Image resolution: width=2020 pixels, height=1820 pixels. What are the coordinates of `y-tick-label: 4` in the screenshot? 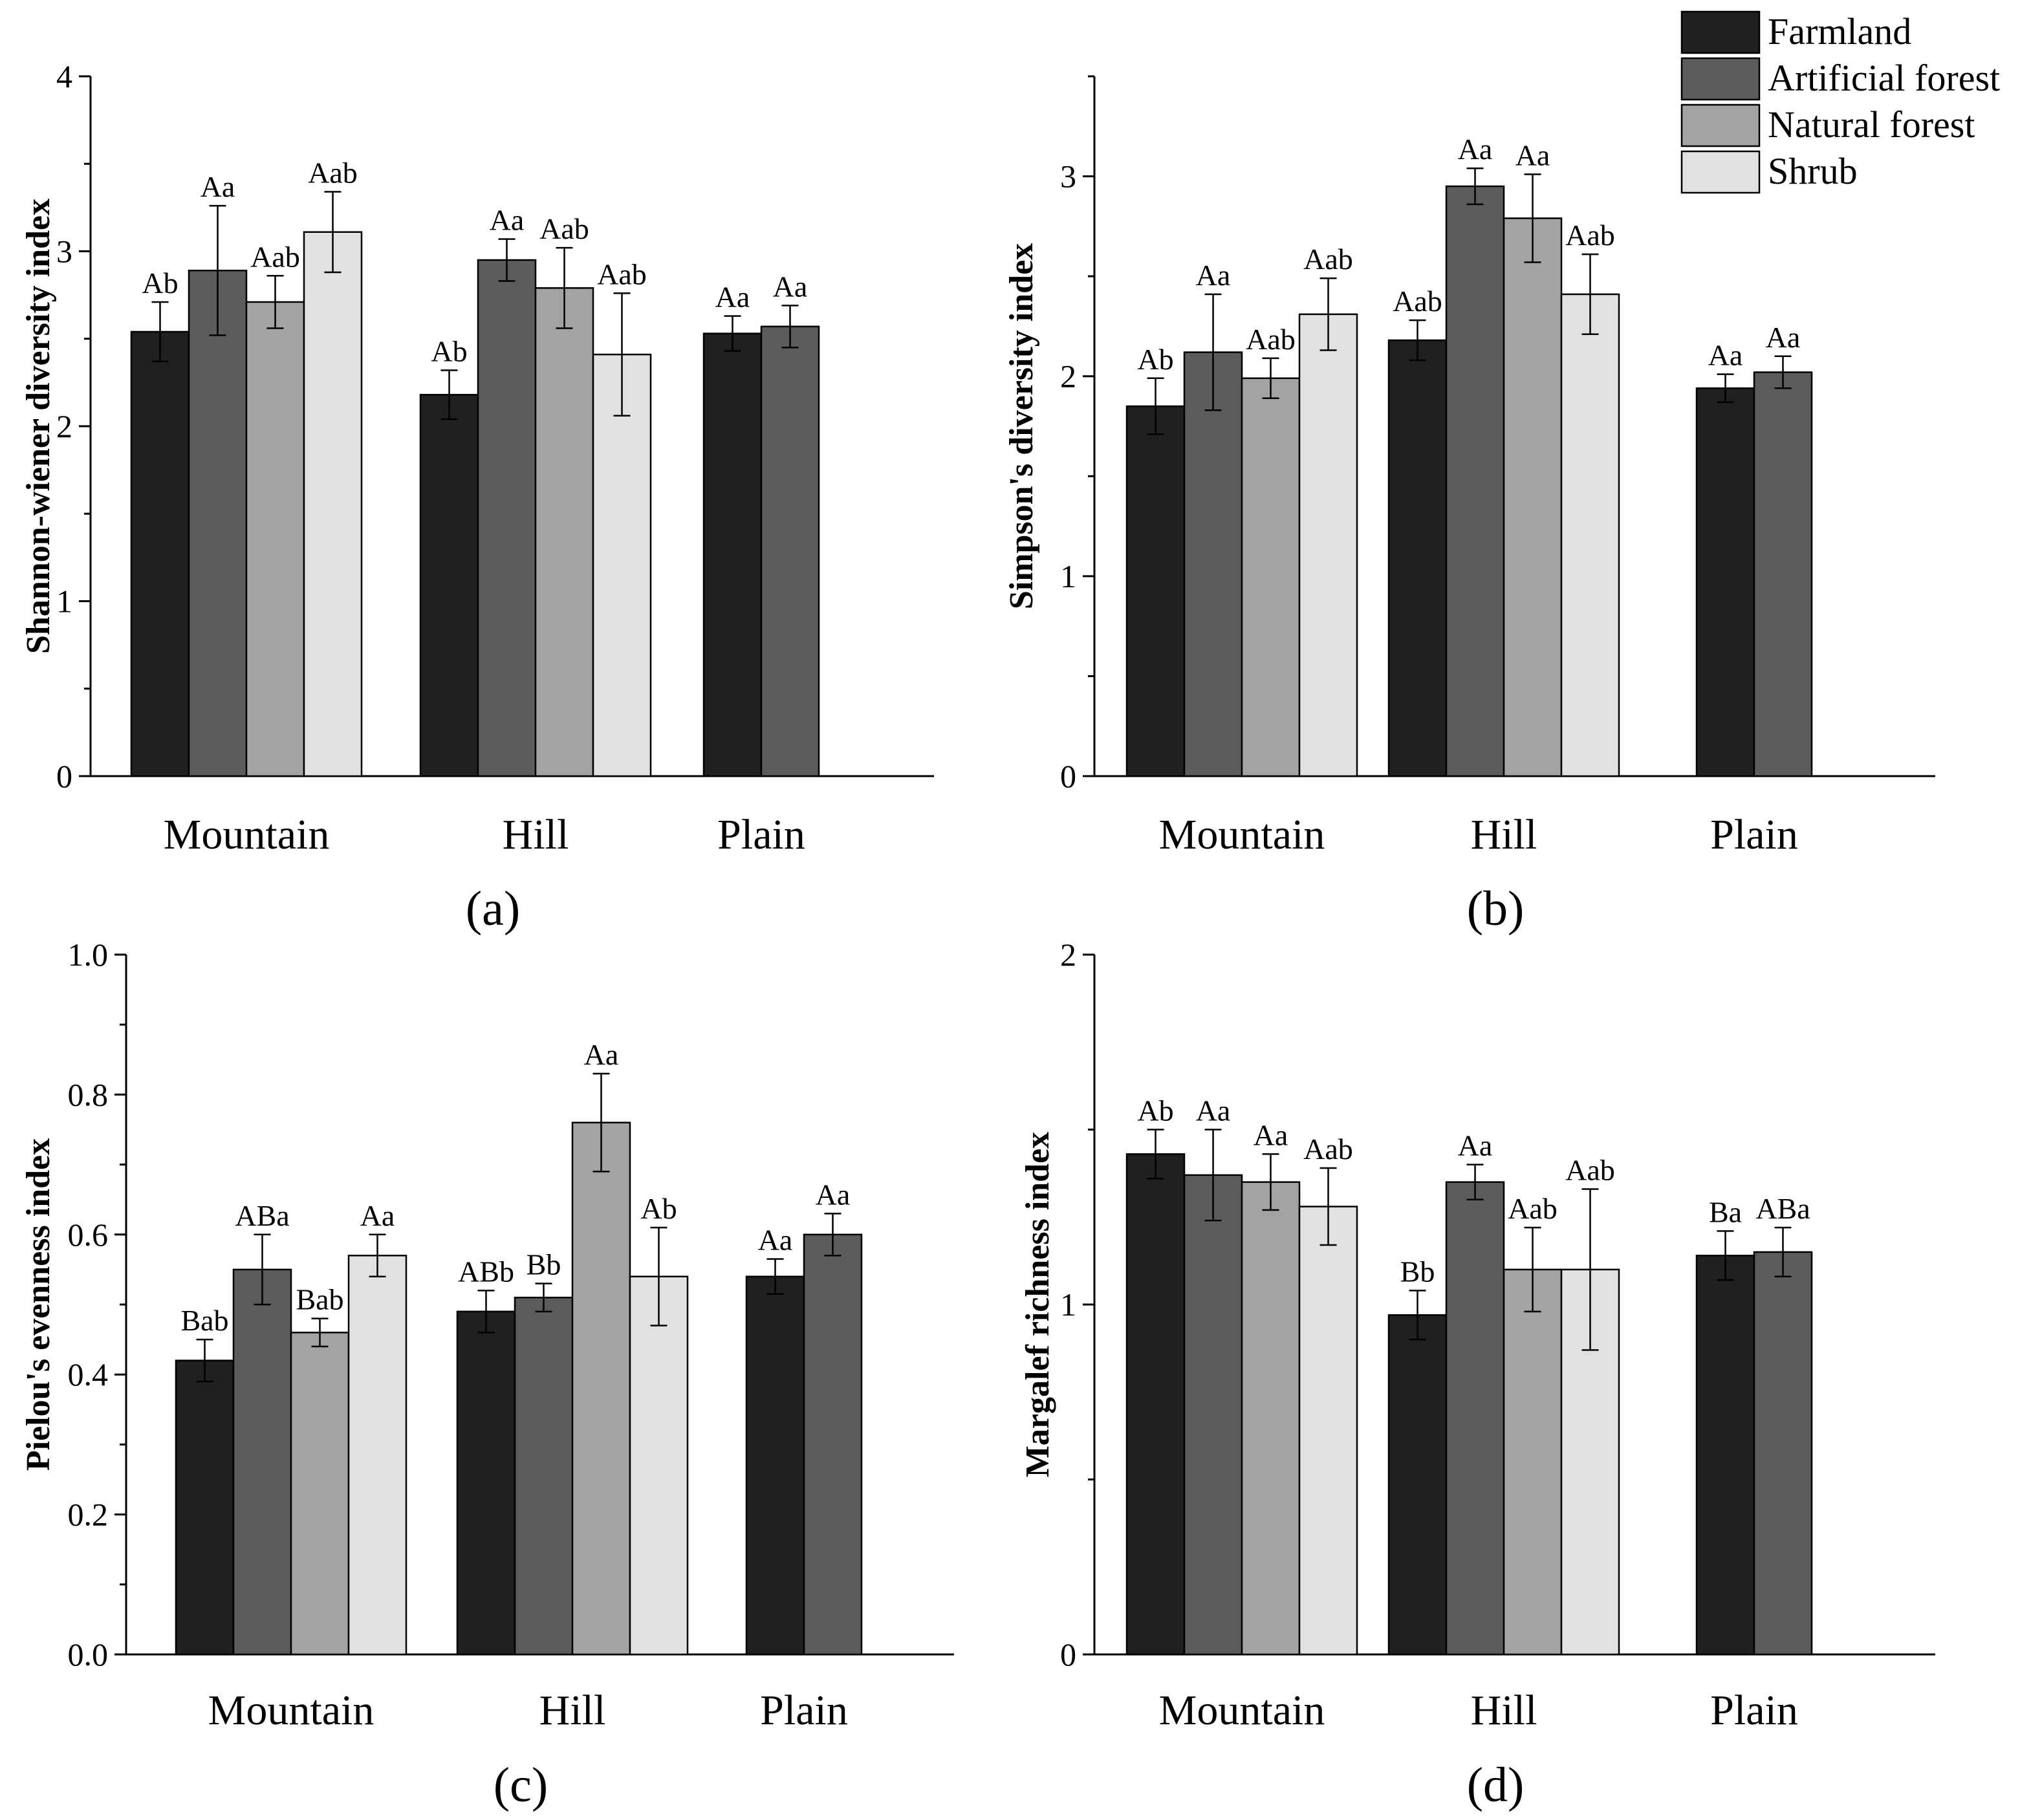 It's located at (64, 76).